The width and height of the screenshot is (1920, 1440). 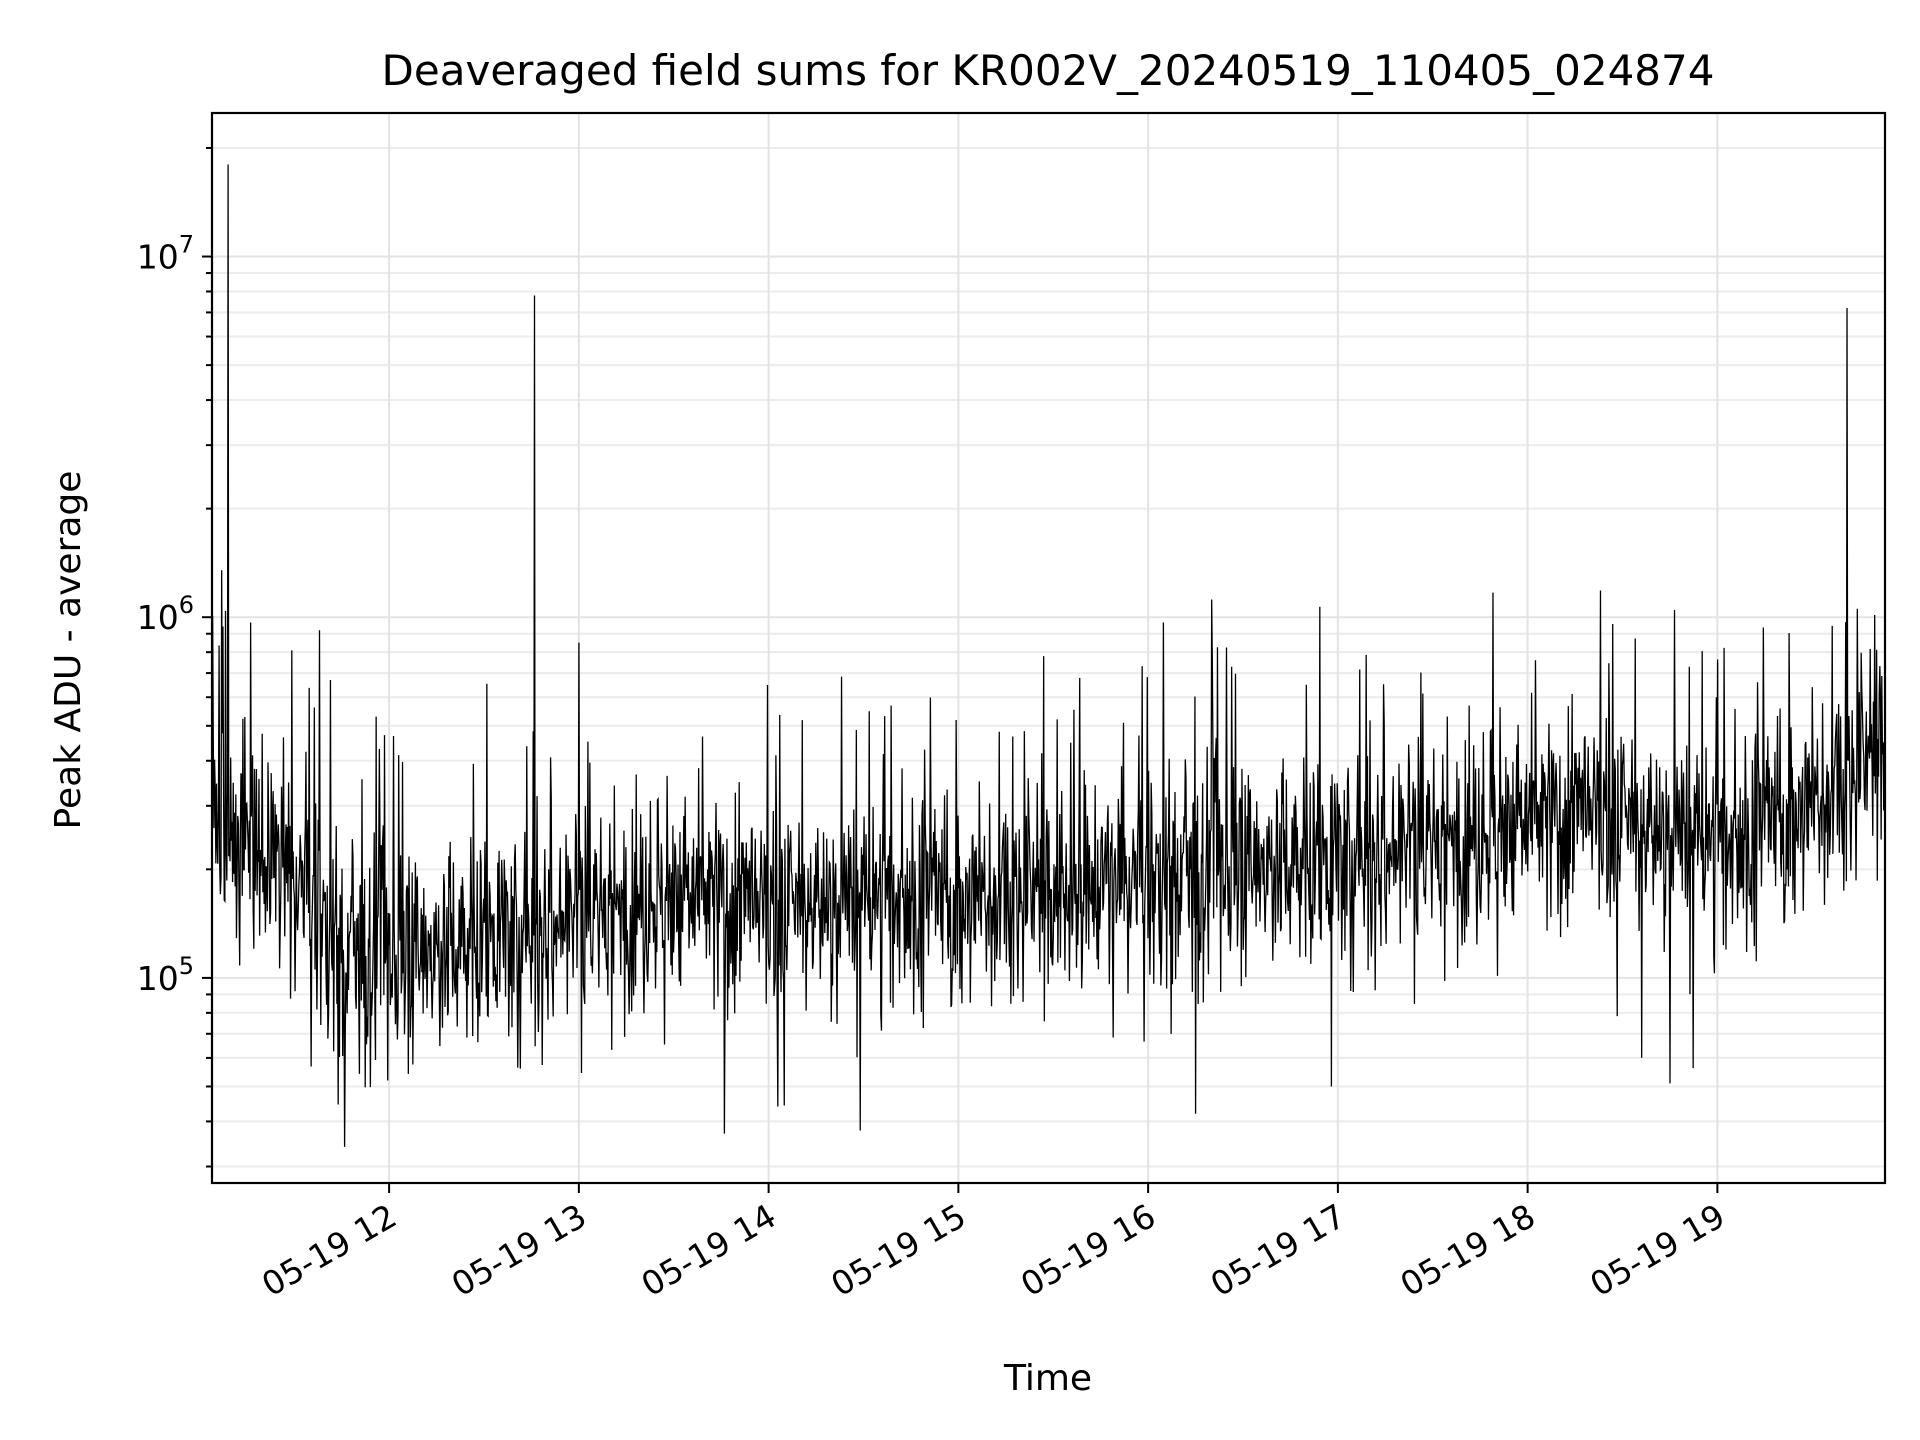 I want to click on y-tick-label-exponent: 5, so click(x=186, y=966).